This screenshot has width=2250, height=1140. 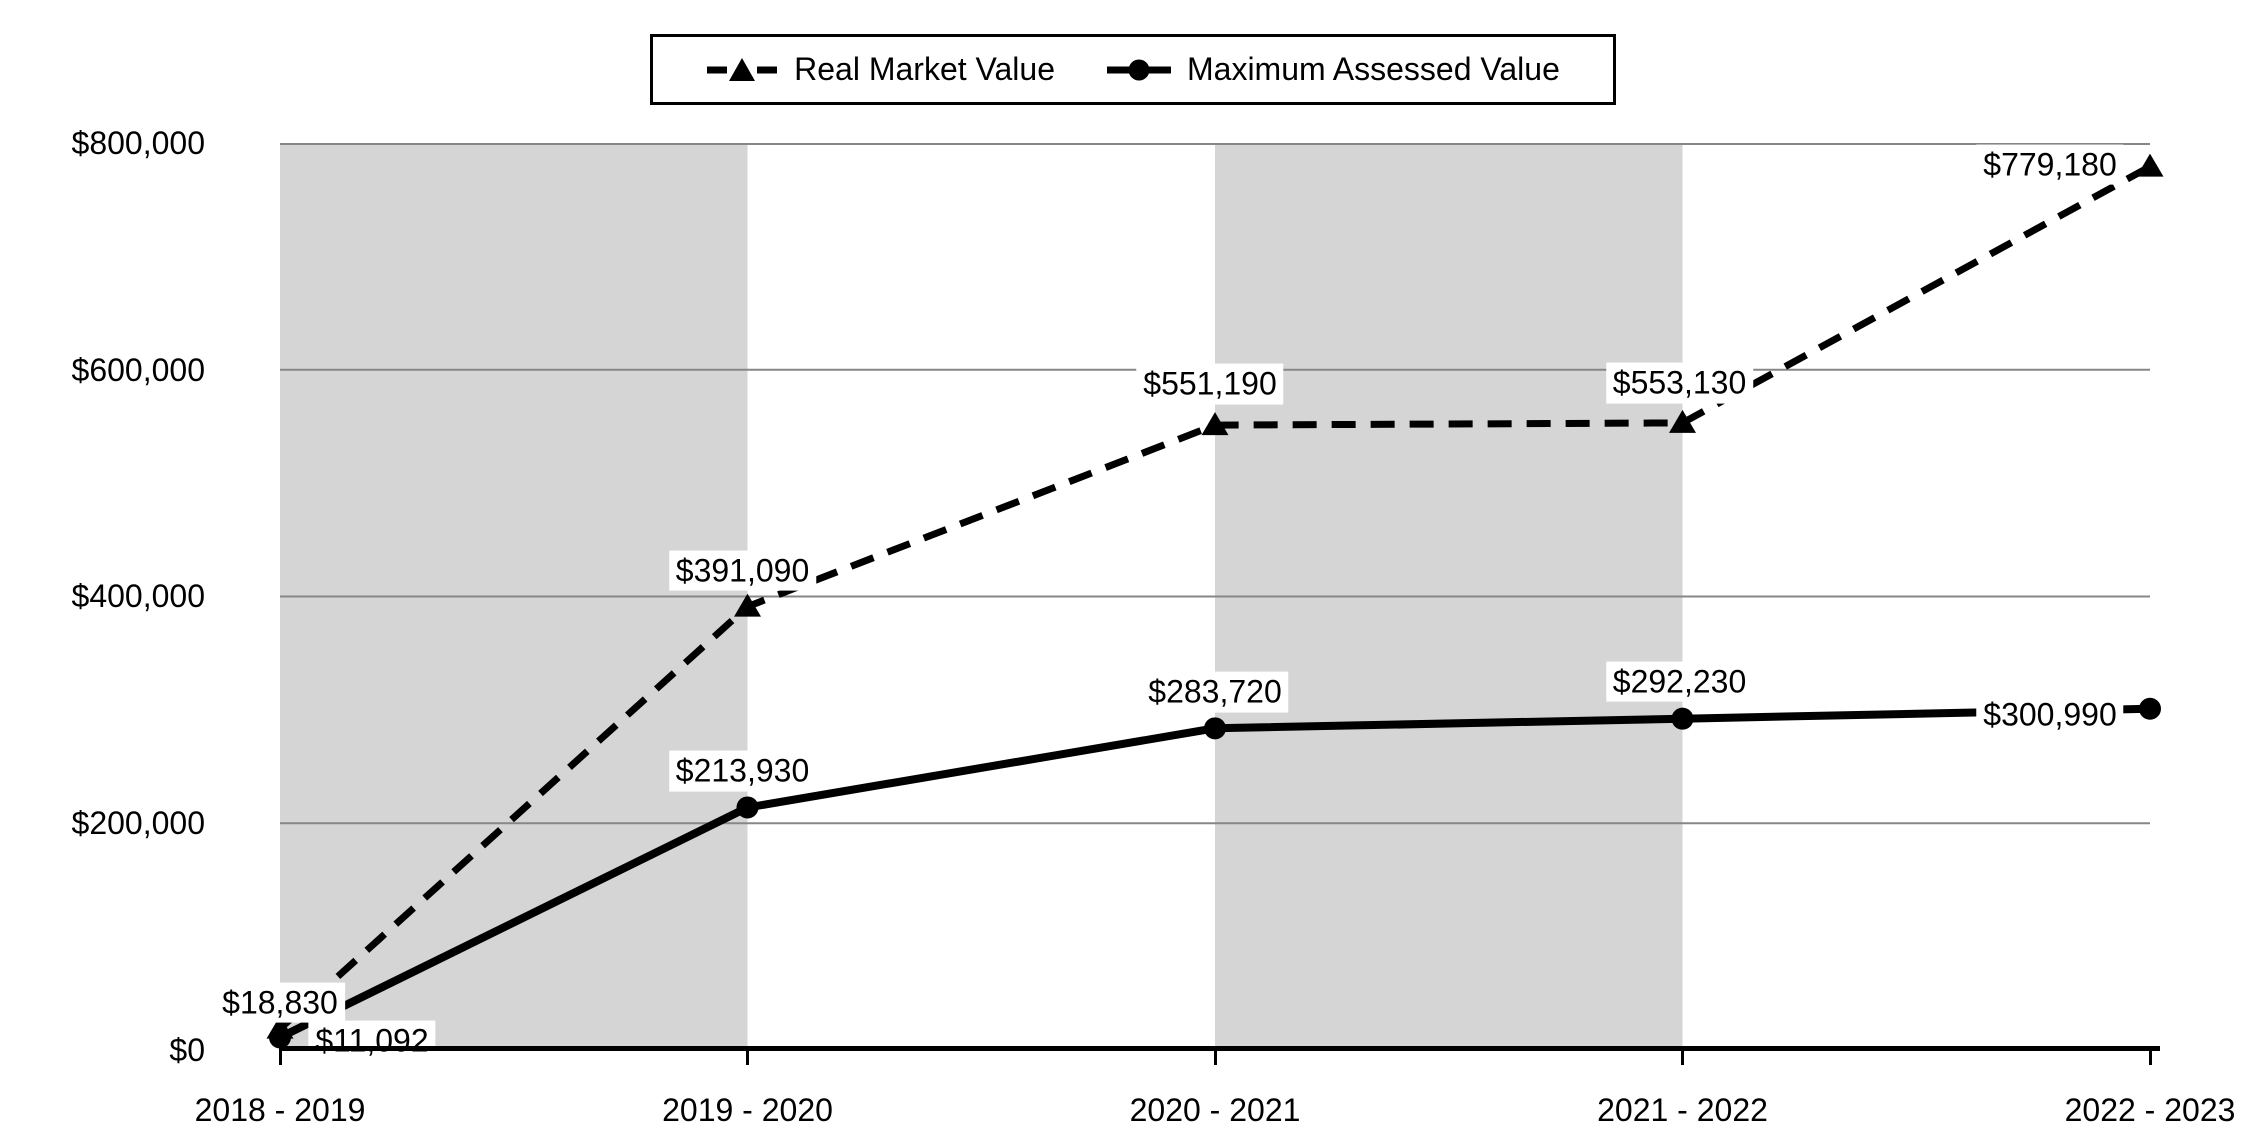 I want to click on legend-item-maximum-assessed-value: Maximum Assessed Value, so click(x=1333, y=69).